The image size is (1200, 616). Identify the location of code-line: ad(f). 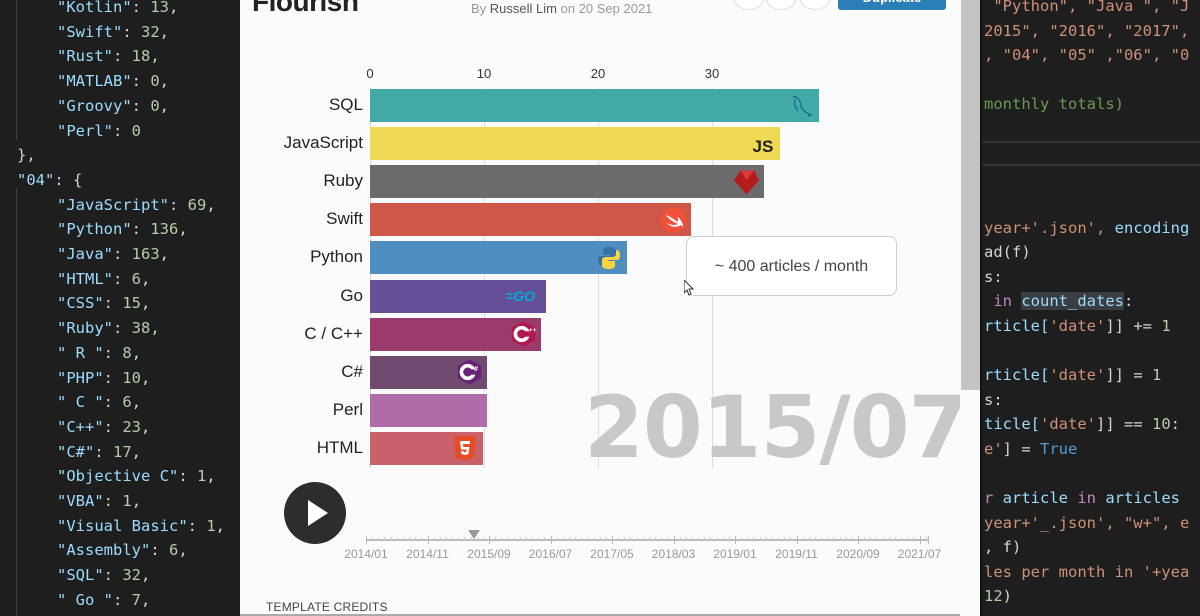
(1007, 252).